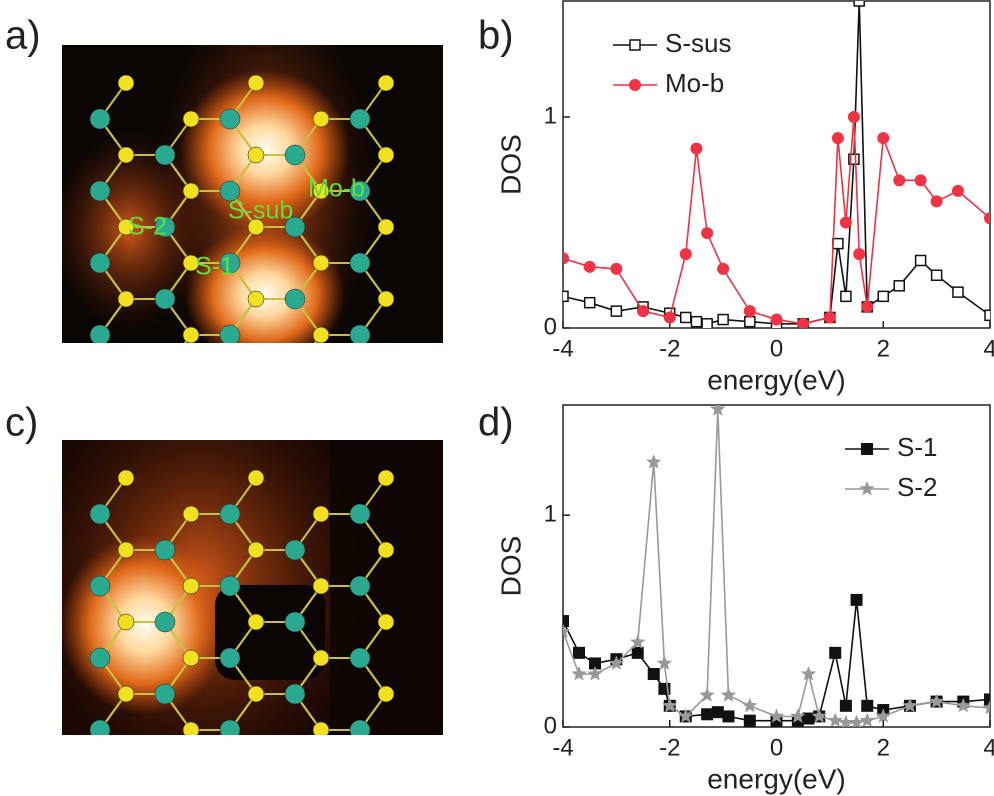 This screenshot has width=994, height=796. I want to click on y-tick-label: 1, so click(550, 115).